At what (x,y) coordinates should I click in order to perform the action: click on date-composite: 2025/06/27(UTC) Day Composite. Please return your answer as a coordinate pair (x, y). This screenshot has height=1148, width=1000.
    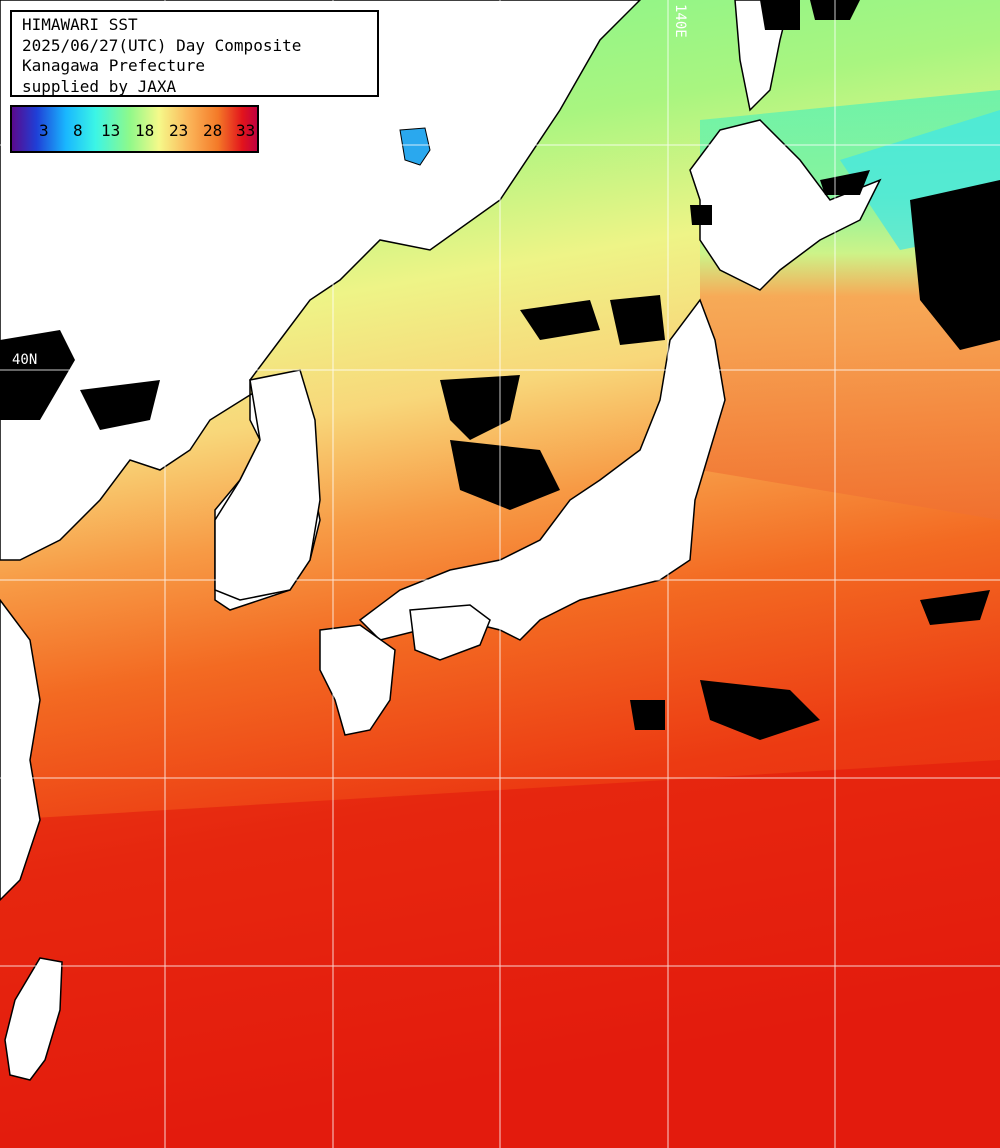
    Looking at the image, I should click on (162, 45).